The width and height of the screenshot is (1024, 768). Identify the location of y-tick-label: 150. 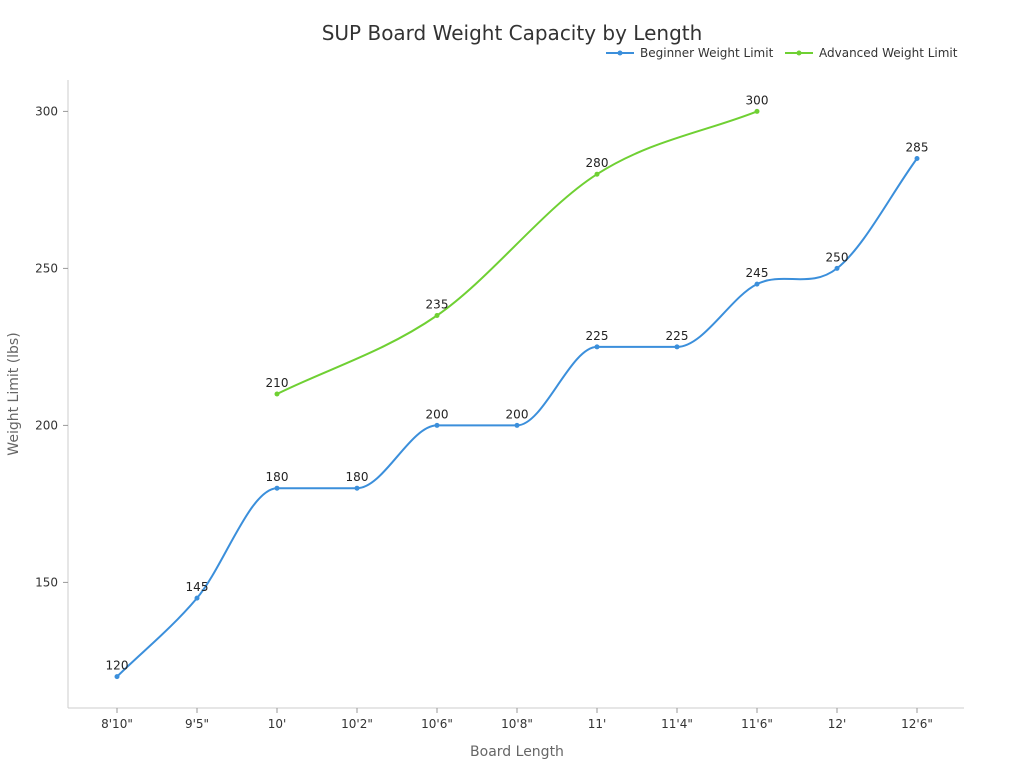
(46, 582).